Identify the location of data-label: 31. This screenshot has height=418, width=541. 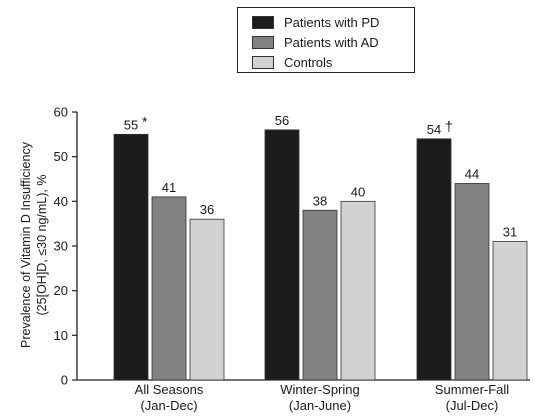
(510, 232).